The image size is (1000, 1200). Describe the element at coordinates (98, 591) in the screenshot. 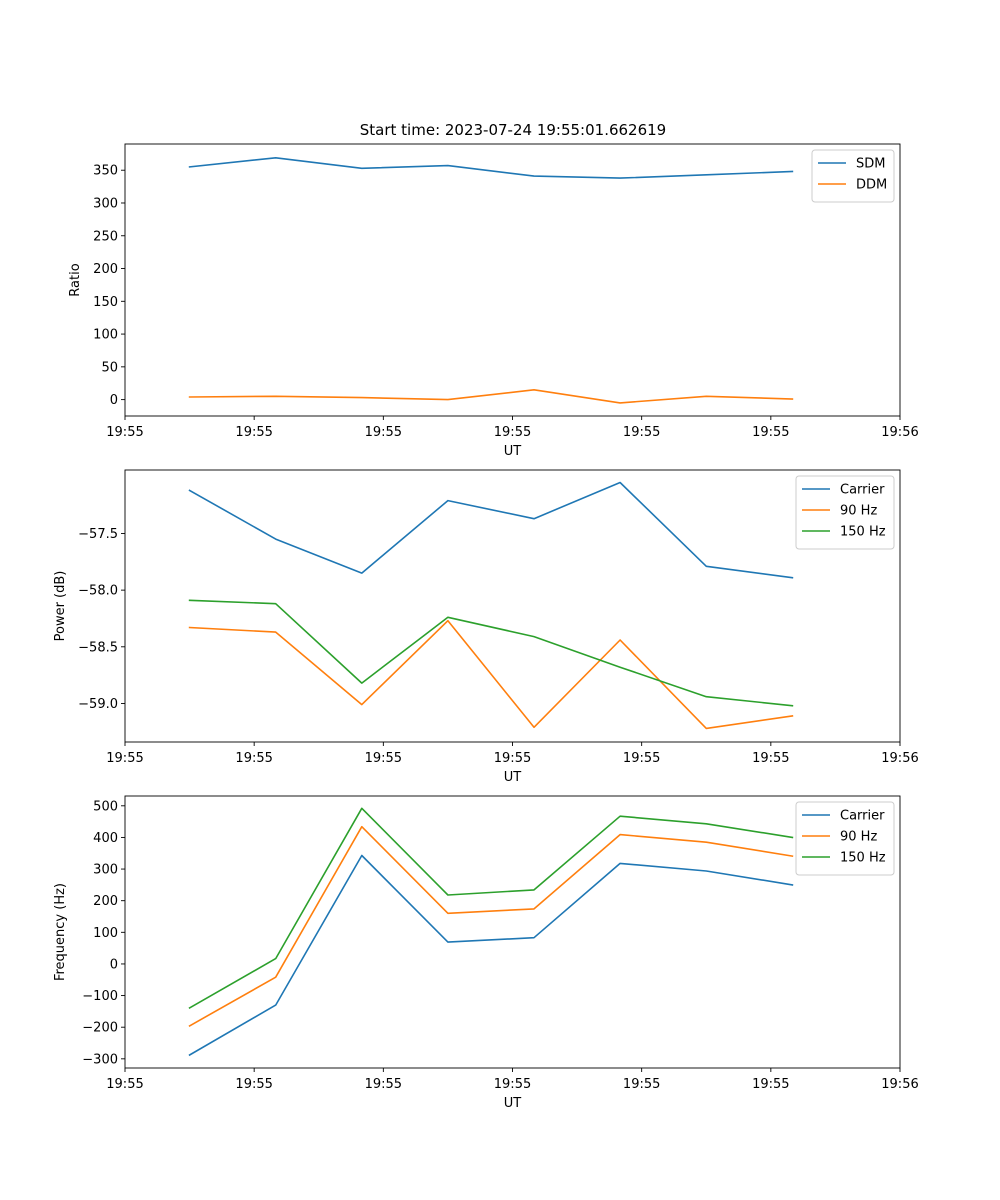

I see `y-tick-label: −58.0` at that location.